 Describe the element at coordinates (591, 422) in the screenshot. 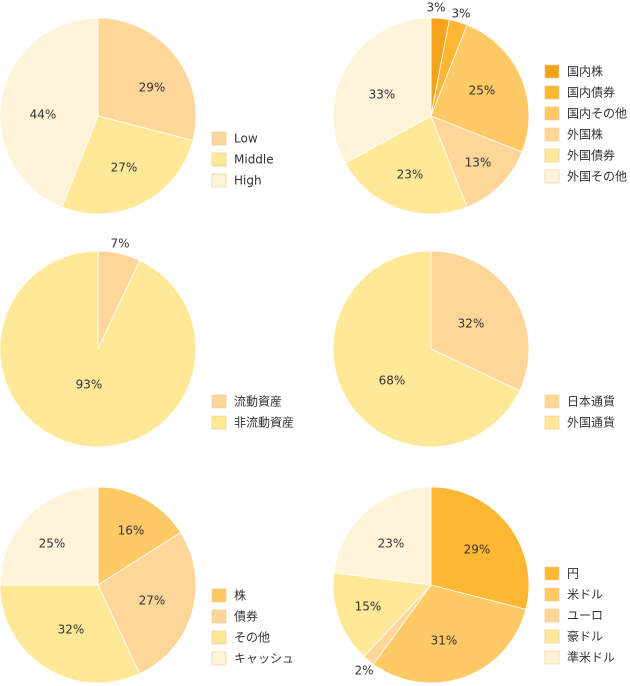

I see `legend-label: 外国通貨` at that location.